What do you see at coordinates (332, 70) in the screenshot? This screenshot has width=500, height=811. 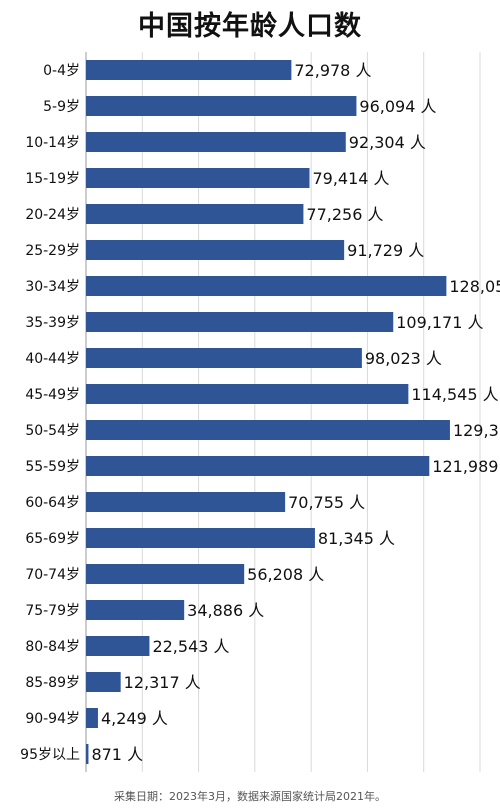 I see `value-label: 72,978 人` at bounding box center [332, 70].